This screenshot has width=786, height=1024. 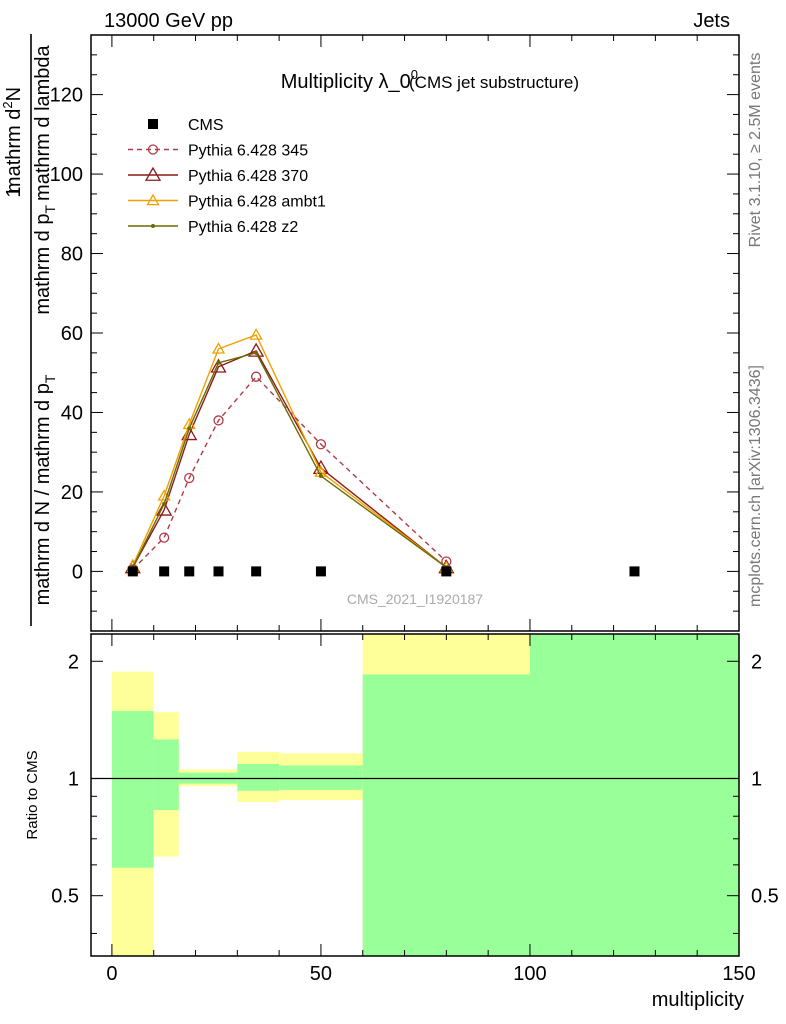 I want to click on ratio-y-tick-label-right: 0.5, so click(x=765, y=897).